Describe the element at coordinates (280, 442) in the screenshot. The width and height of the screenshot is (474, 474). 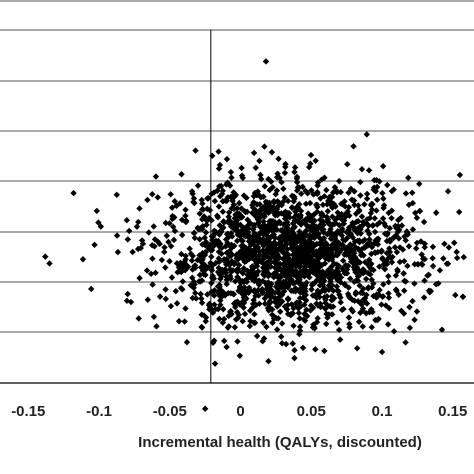
I see `x-axis-title: Incremental health (QALYs, discounted)` at that location.